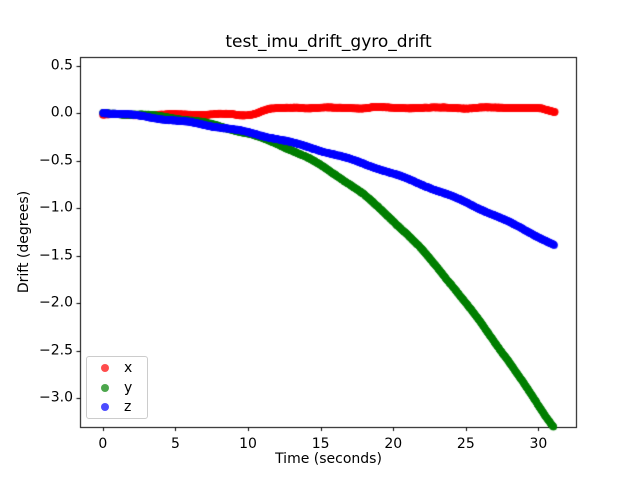 The image size is (640, 480). I want to click on y-tick-label: −0.5, so click(56, 160).